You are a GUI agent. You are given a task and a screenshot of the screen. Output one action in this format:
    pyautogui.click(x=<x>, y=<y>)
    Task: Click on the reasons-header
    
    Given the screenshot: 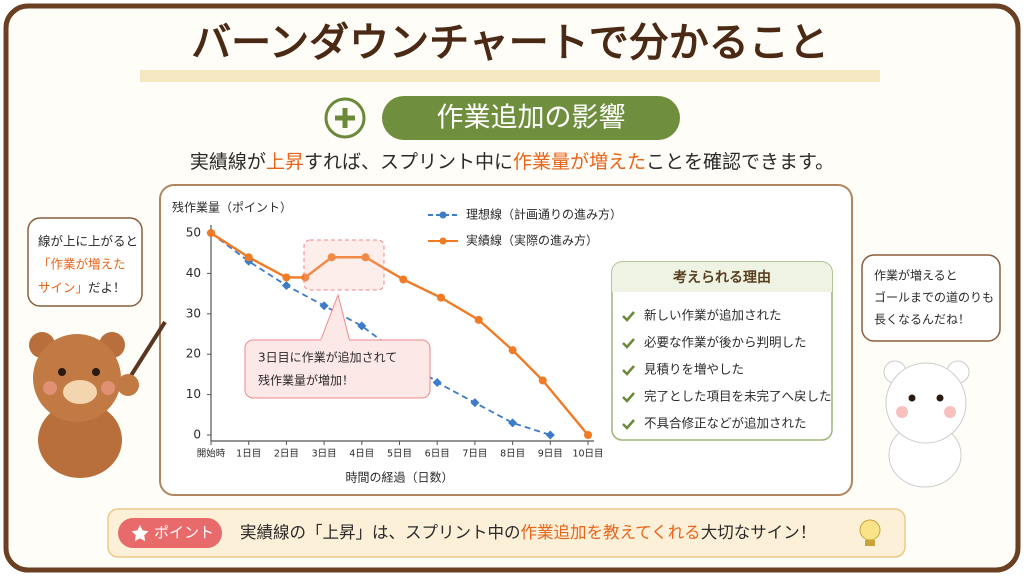 What is the action you would take?
    pyautogui.click(x=722, y=277)
    